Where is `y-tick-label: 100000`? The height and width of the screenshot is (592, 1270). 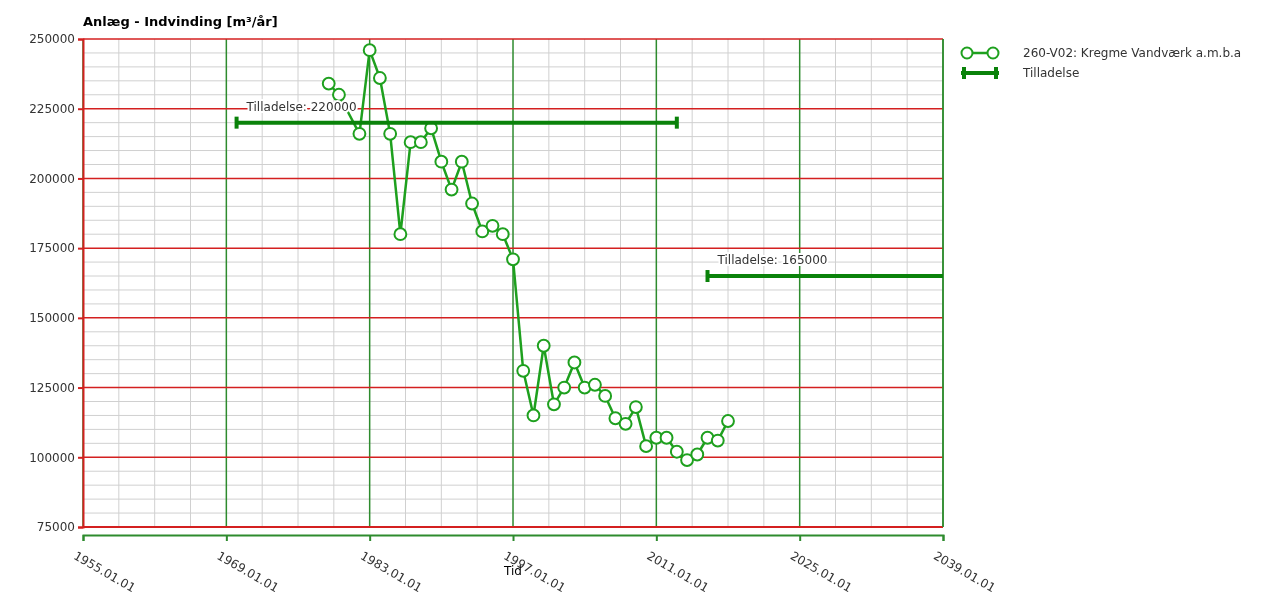 y-tick-label: 100000 is located at coordinates (52, 457).